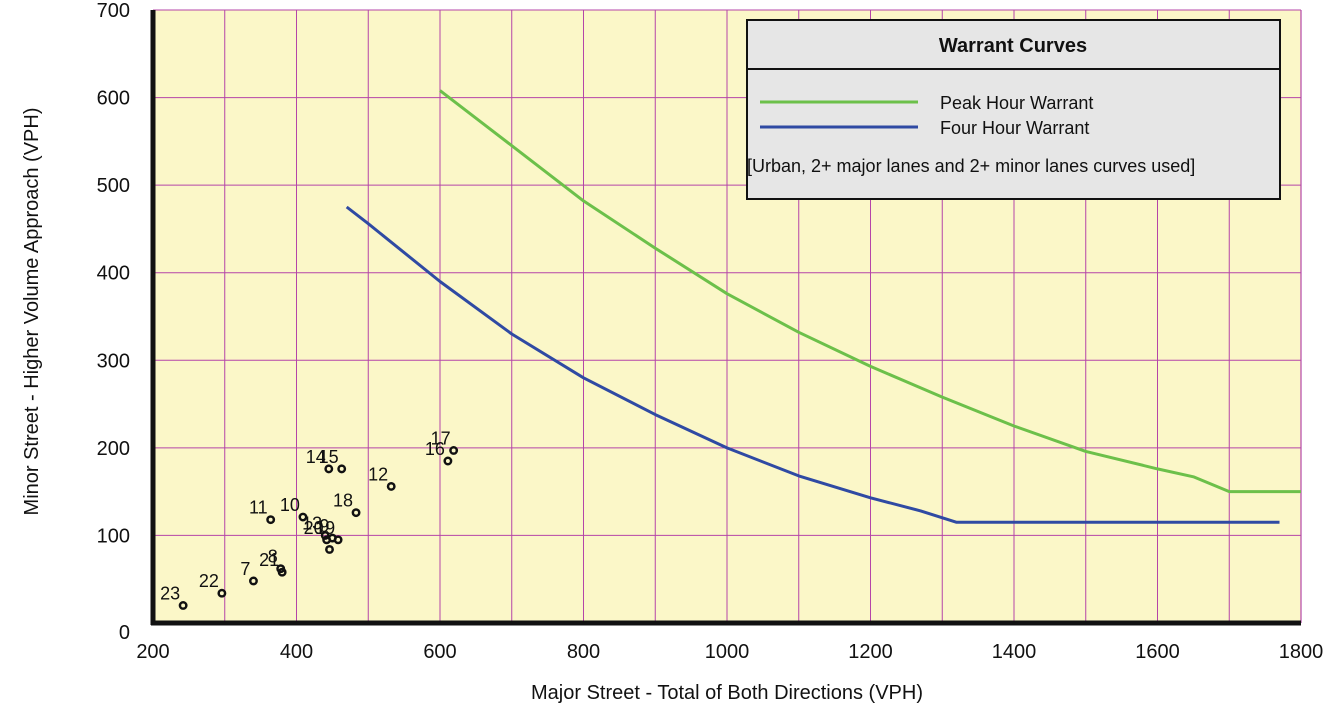 The image size is (1338, 710). What do you see at coordinates (124, 633) in the screenshot?
I see `y-tick-label: 0` at bounding box center [124, 633].